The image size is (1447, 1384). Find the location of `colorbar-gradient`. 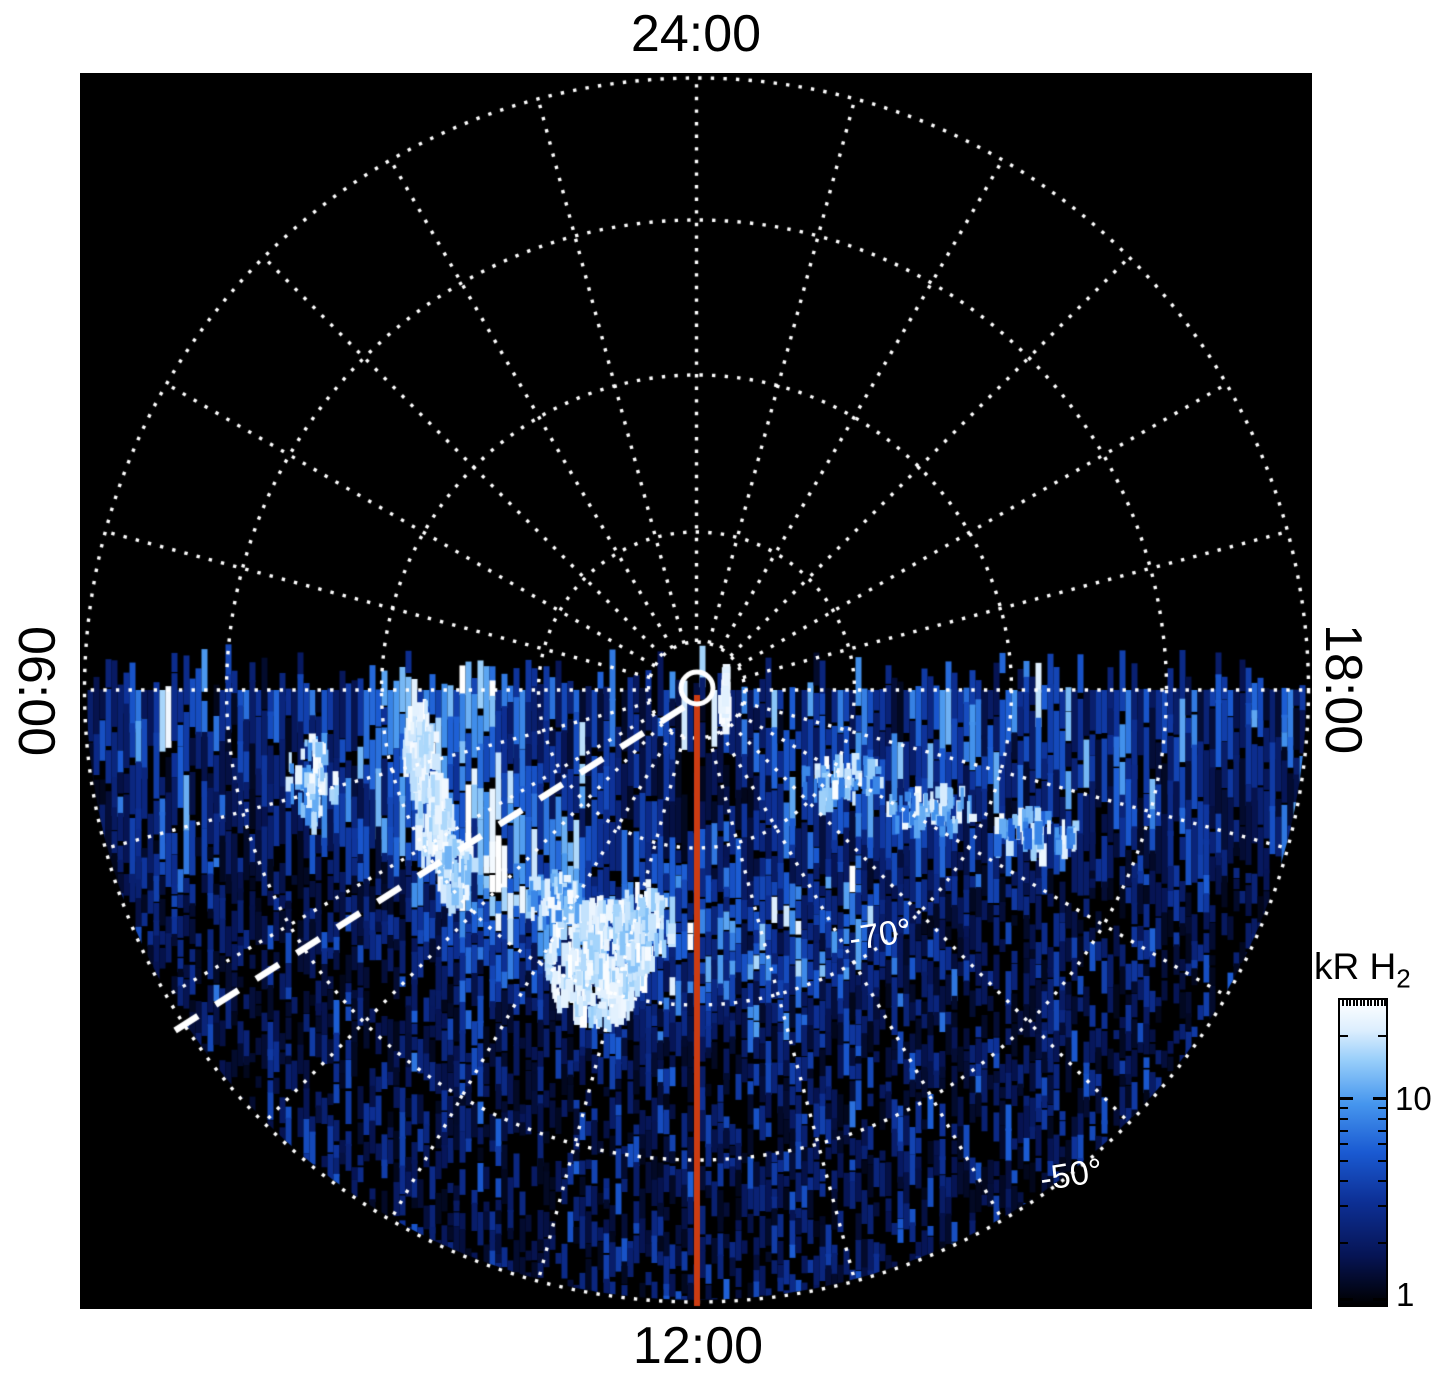

colorbar-gradient is located at coordinates (1363, 1152).